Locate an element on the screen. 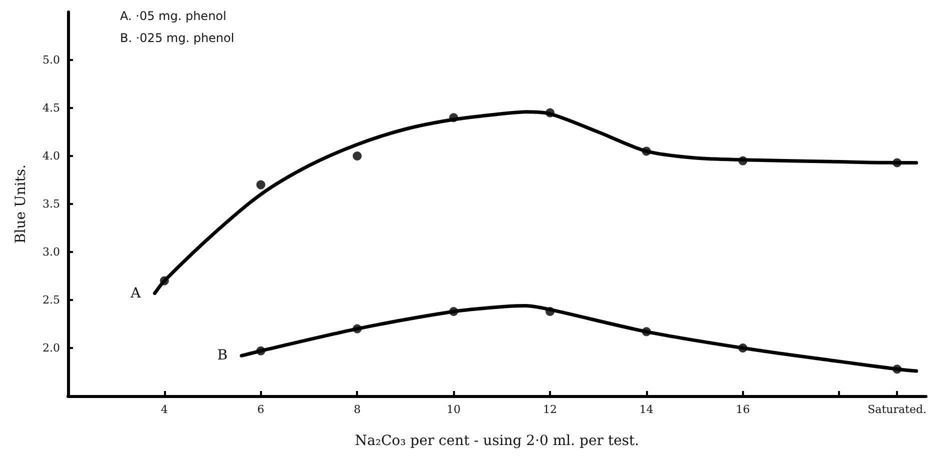  x-tick-label: 10 is located at coordinates (453, 409).